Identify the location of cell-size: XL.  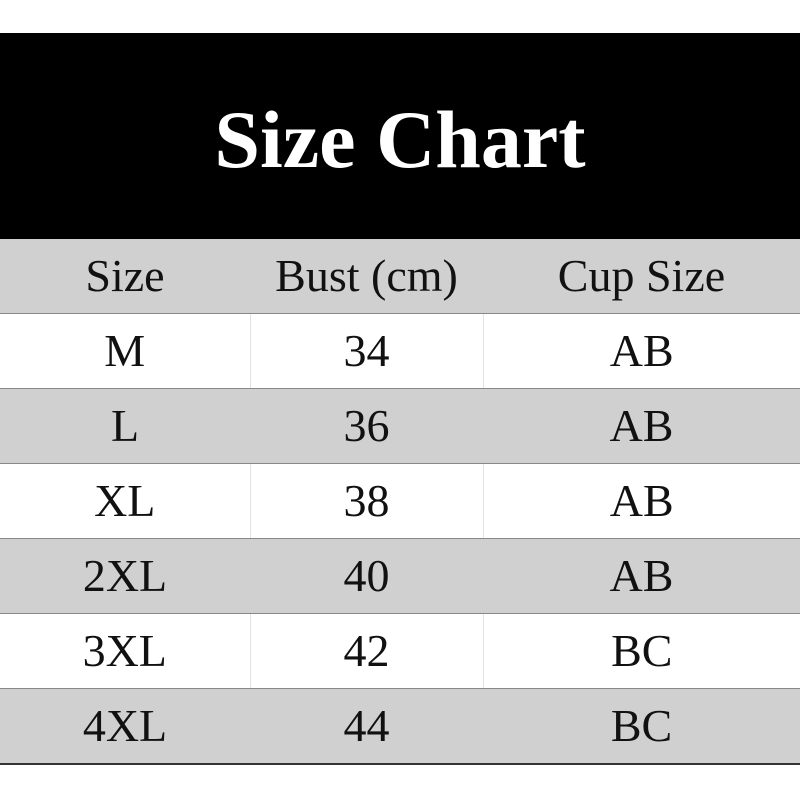
(125, 501).